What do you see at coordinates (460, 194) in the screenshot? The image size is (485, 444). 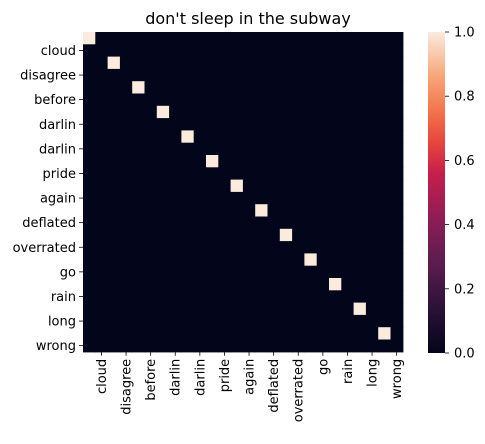 I see `colorbar-axis: 0.0 0.2 0.4 0.6 0.8 1.0` at bounding box center [460, 194].